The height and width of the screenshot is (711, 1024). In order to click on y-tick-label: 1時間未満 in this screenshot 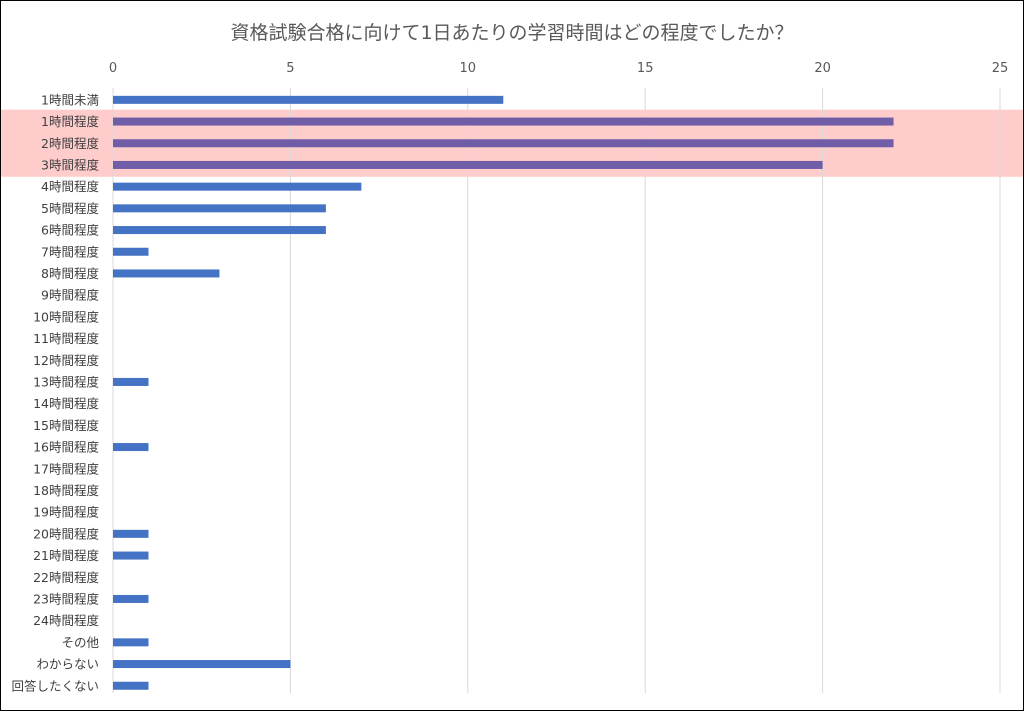, I will do `click(70, 99)`.